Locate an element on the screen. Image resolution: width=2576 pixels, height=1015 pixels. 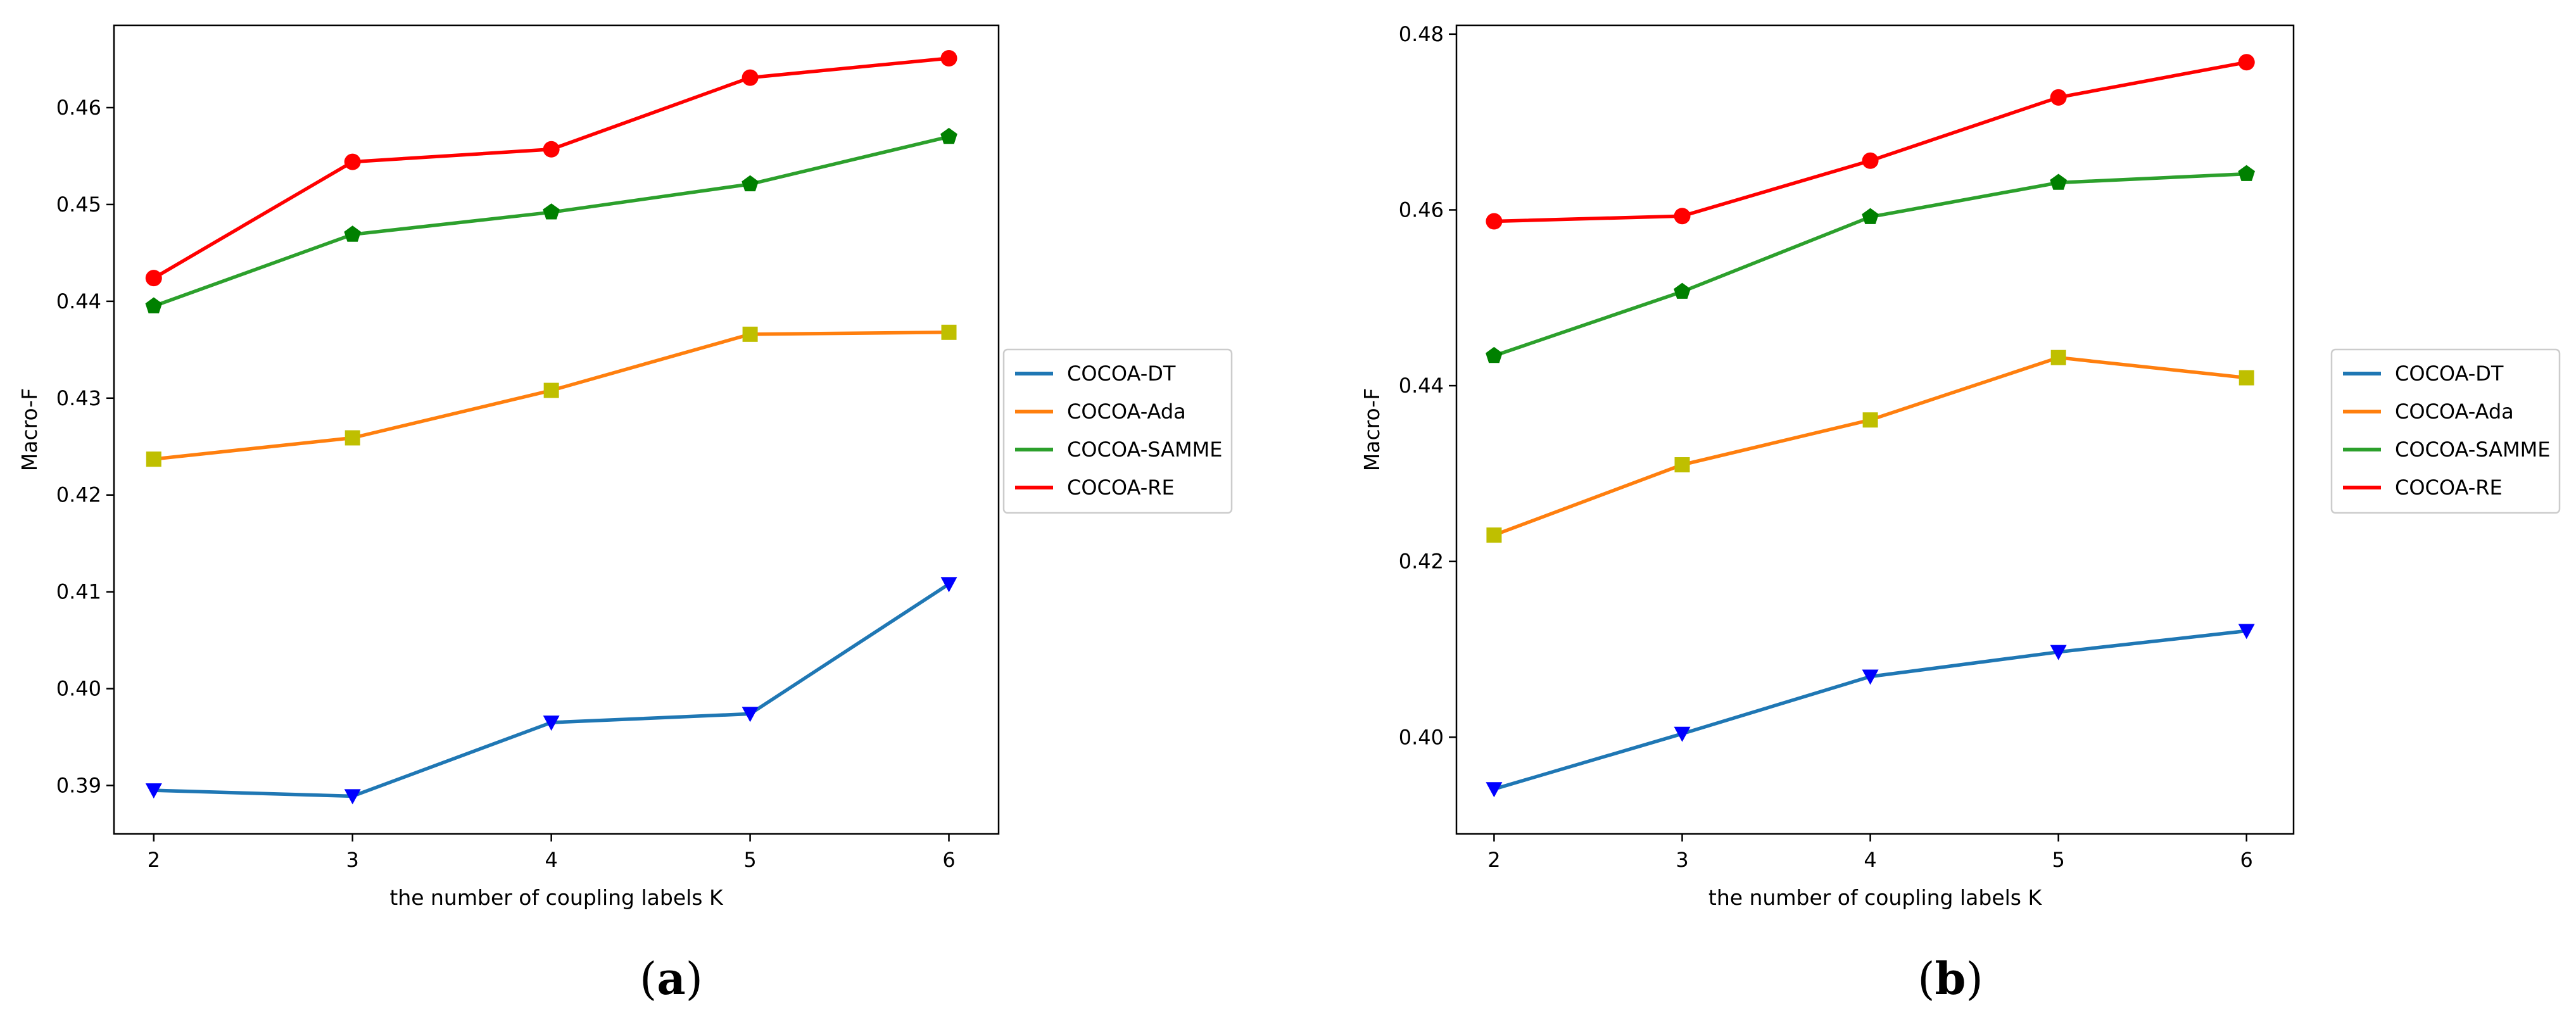
legend-b: COCOA-DT COCOA-Ada COCOA-SAMME COCOA-RE is located at coordinates (2445, 431).